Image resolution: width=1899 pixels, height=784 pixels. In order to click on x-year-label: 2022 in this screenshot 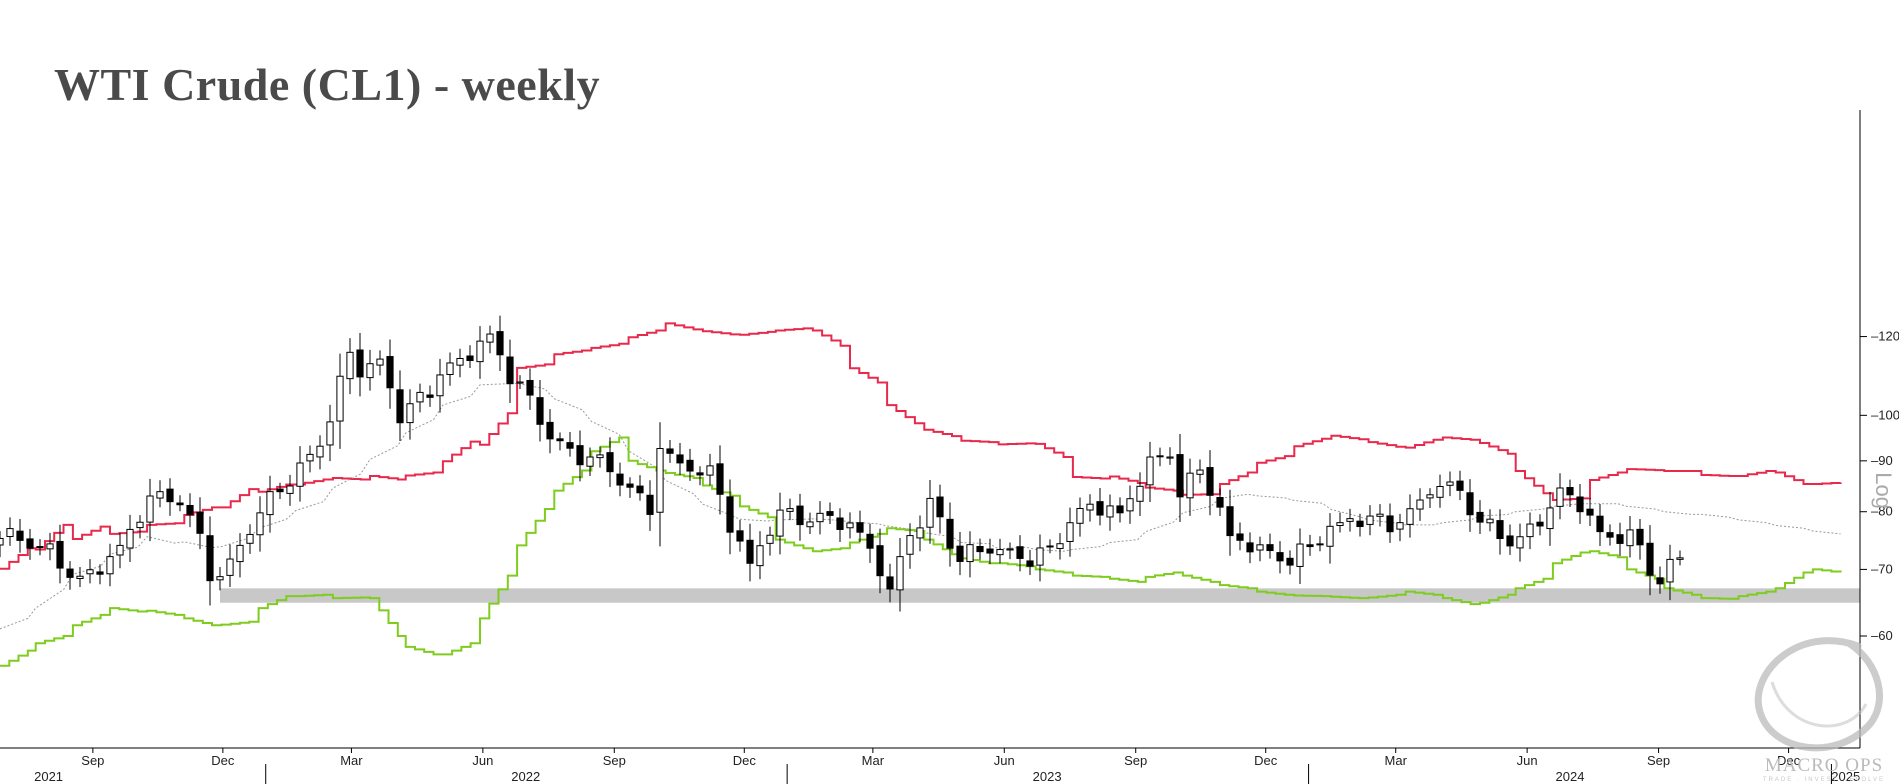, I will do `click(525, 776)`.